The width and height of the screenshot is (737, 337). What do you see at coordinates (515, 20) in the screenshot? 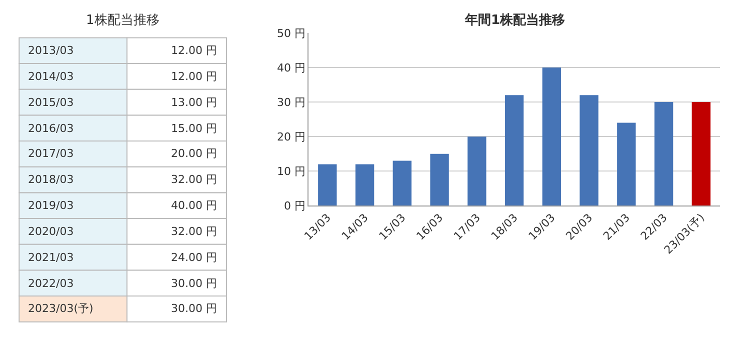
I see `chart-title: 年間1株配当推移` at bounding box center [515, 20].